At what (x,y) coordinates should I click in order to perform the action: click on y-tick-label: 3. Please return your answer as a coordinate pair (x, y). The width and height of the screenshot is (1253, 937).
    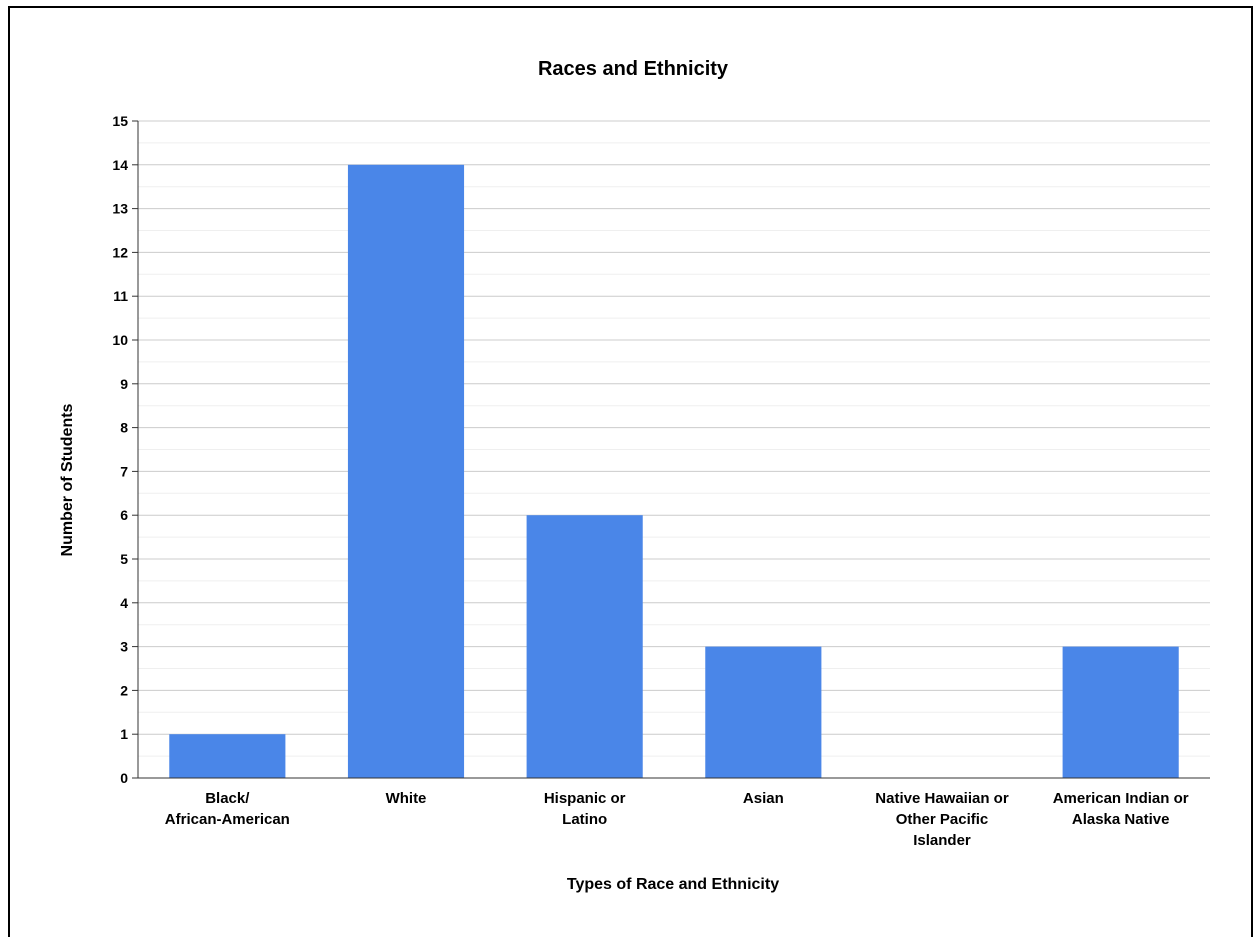
    Looking at the image, I should click on (124, 647).